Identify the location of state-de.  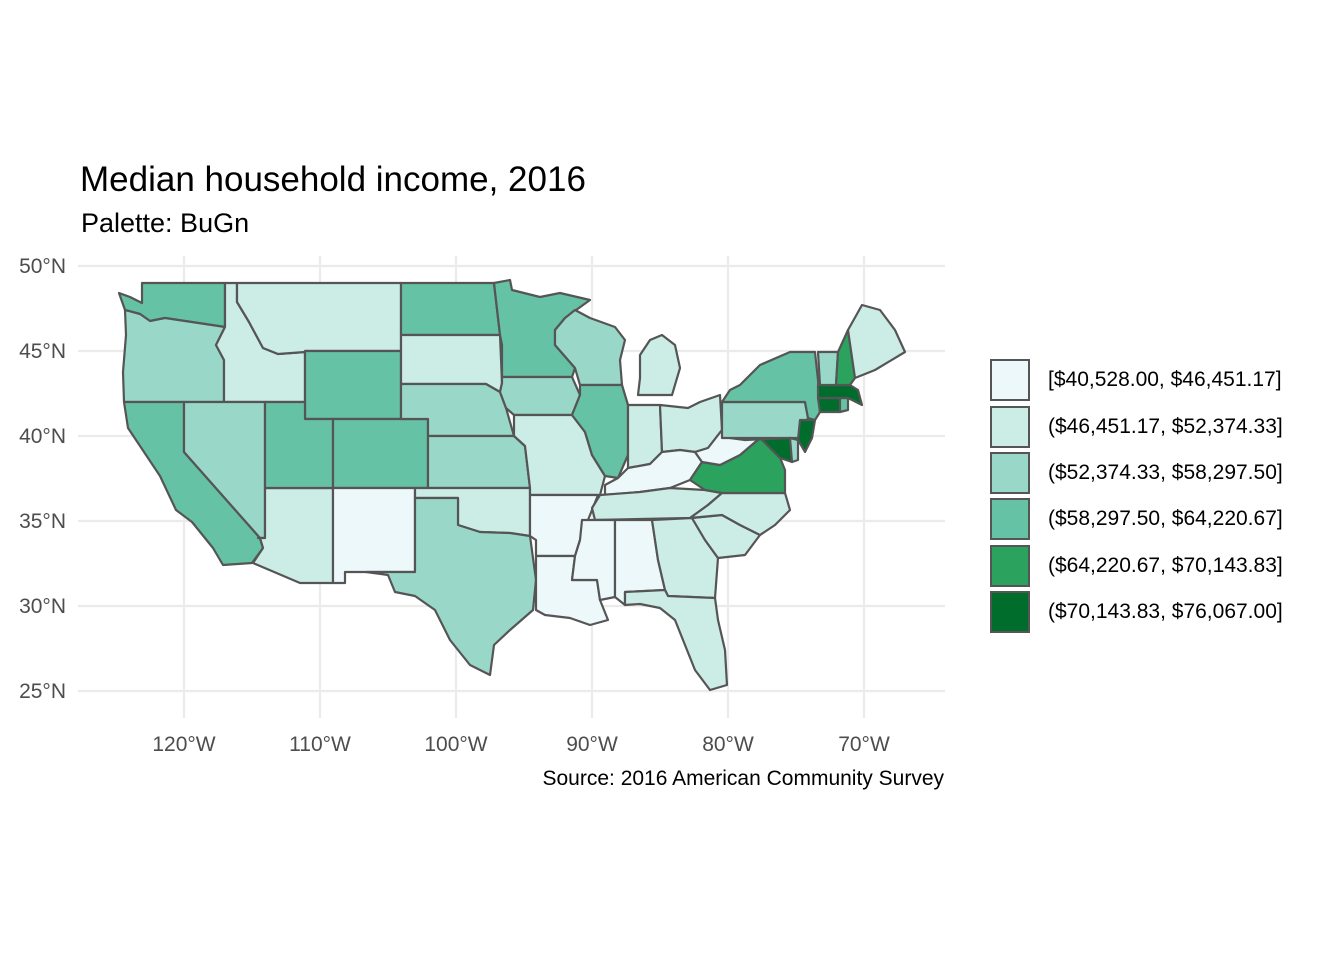
(794, 450).